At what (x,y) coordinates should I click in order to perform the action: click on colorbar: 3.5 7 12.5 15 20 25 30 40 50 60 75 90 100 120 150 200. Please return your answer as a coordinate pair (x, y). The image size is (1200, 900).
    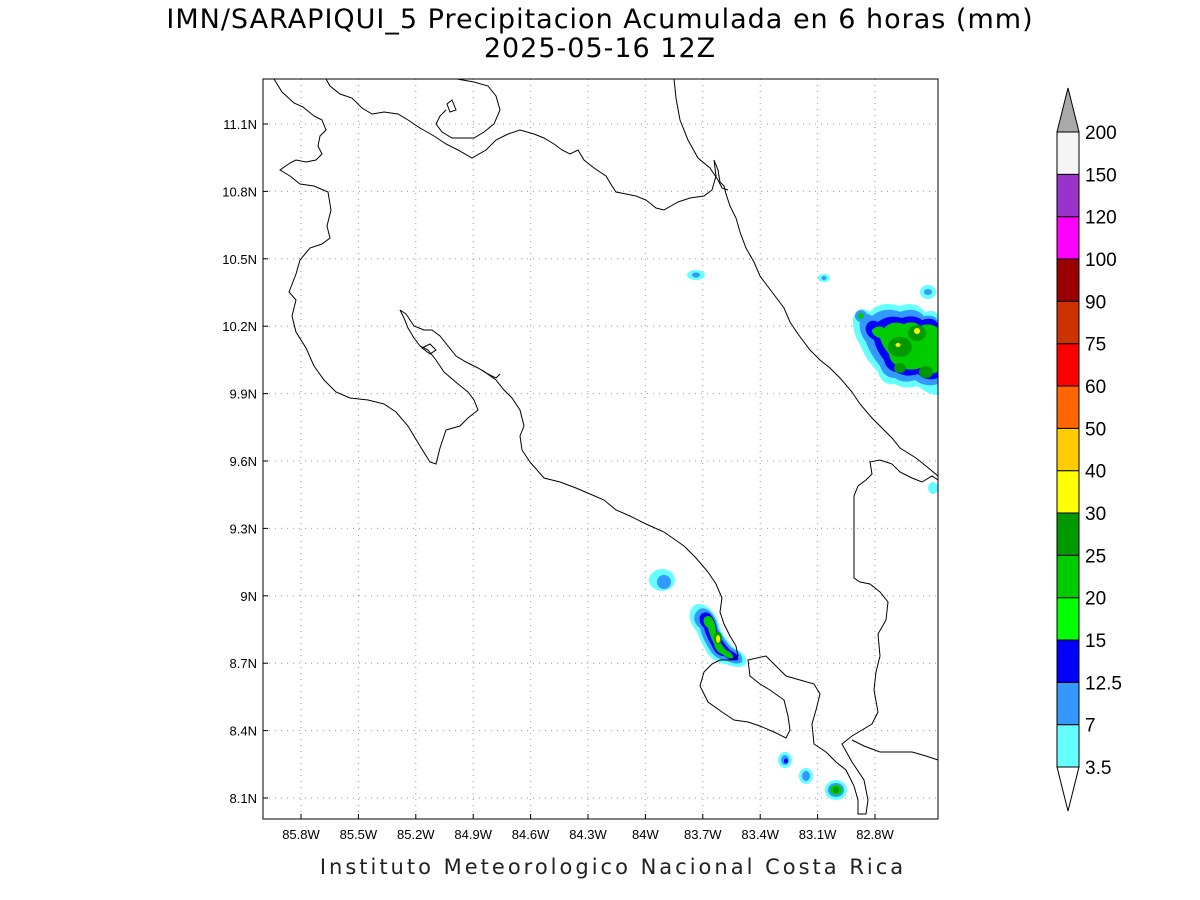
    Looking at the image, I should click on (1089, 449).